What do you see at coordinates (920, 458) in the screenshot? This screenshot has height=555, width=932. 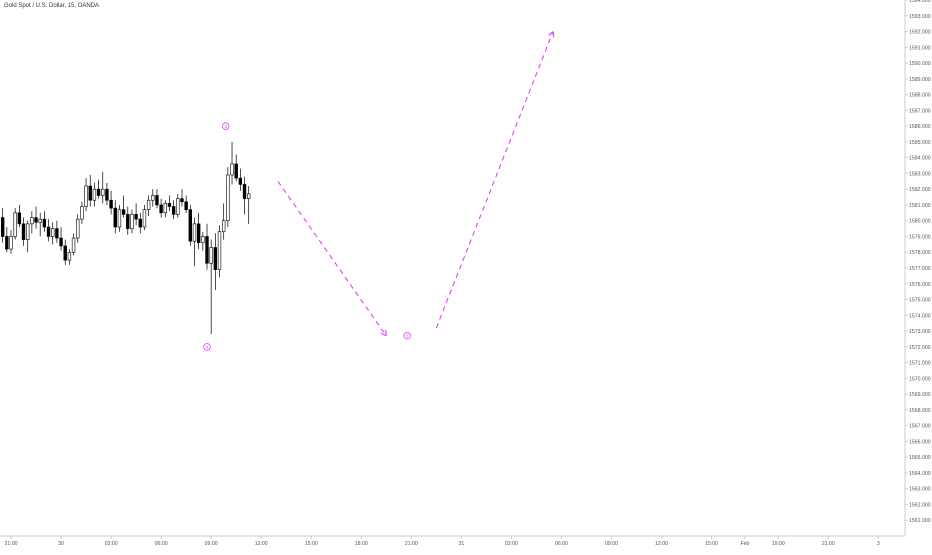 I see `price-tick-label: 1565.000` at bounding box center [920, 458].